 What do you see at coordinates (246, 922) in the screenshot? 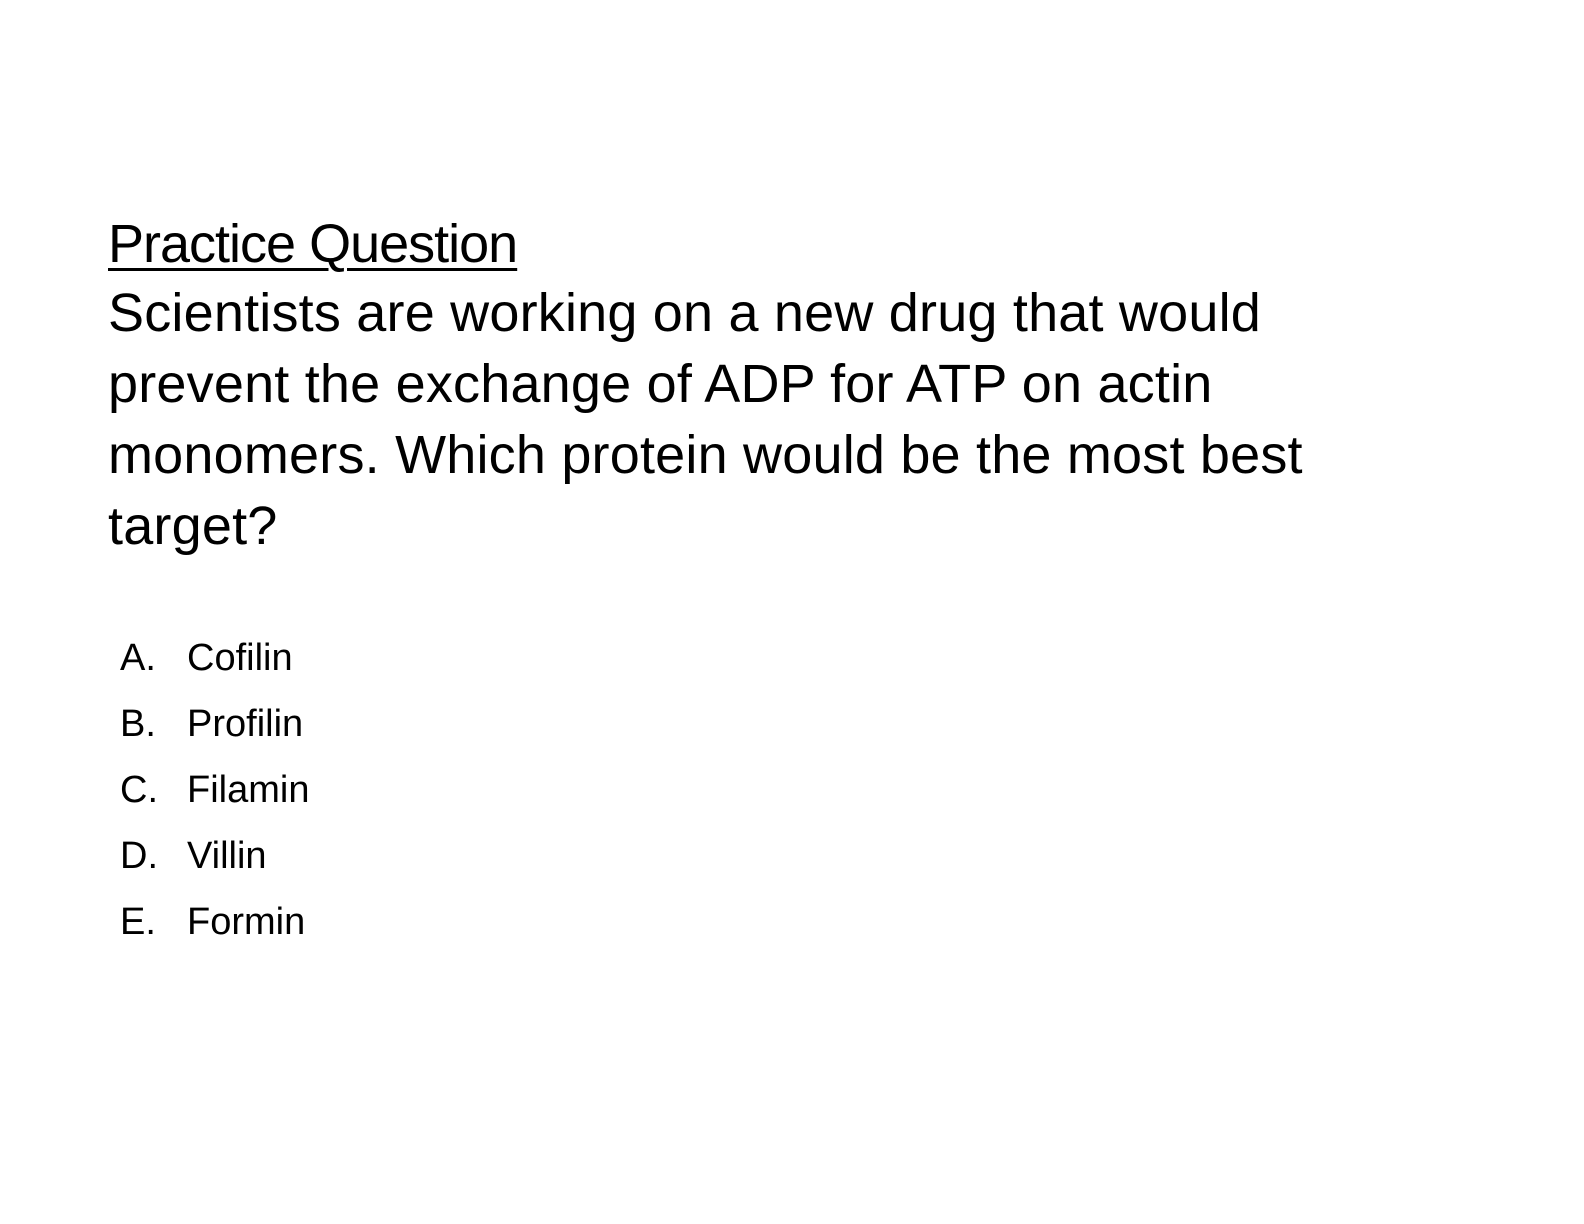
I see `option-text: Formin` at bounding box center [246, 922].